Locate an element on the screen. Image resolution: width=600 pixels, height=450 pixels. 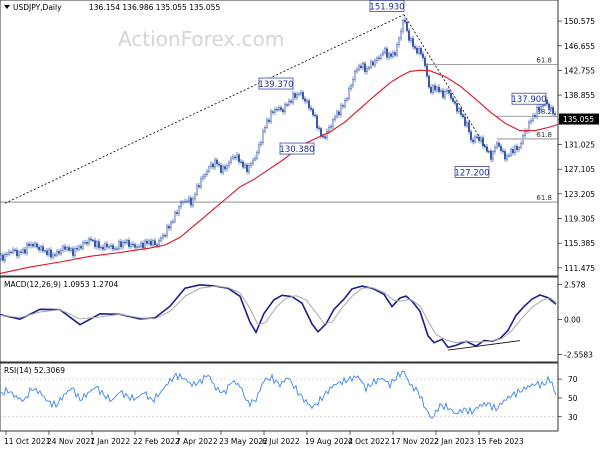
dotted-trendline-down is located at coordinates (447, 84).